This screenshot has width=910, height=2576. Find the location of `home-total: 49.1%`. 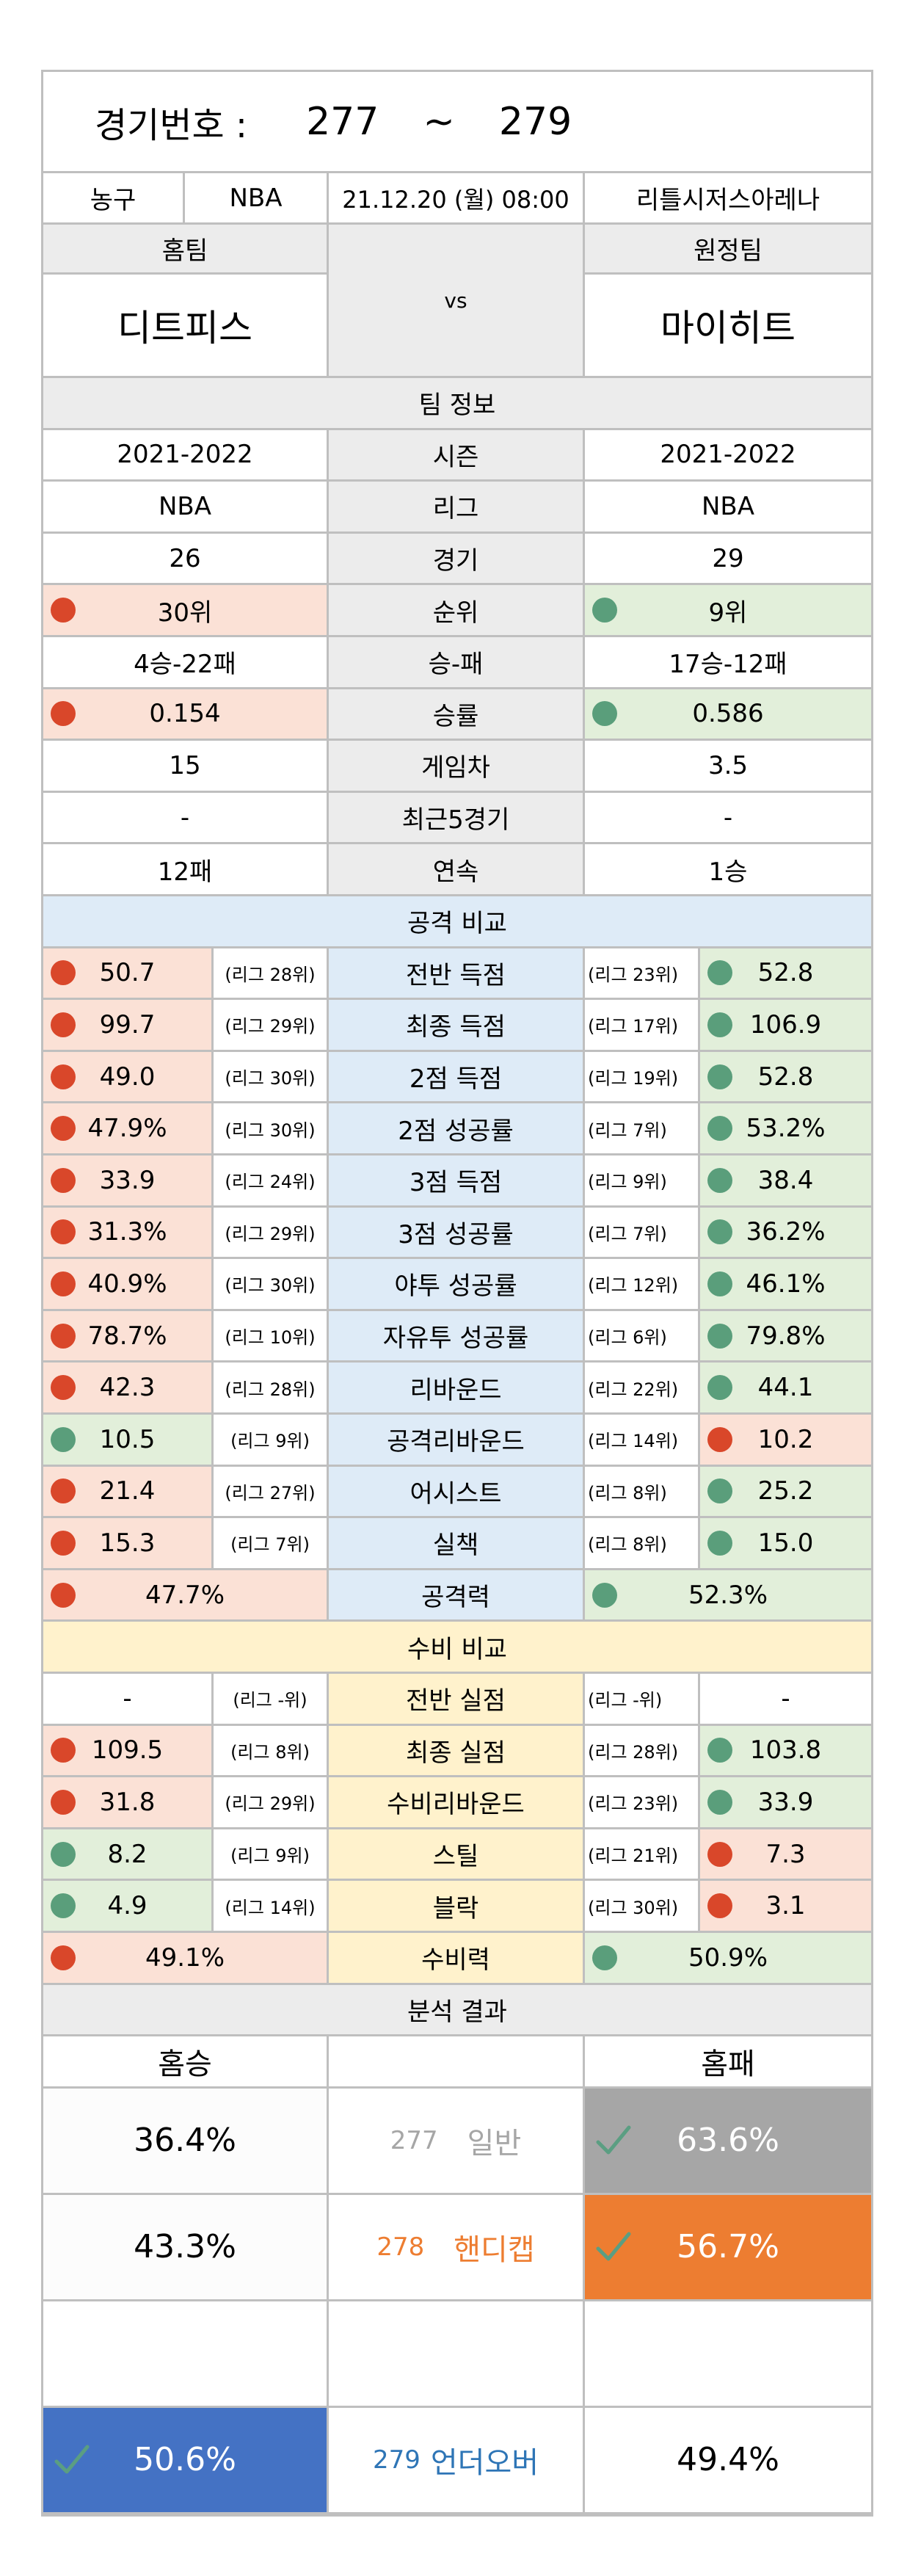

home-total: 49.1% is located at coordinates (186, 1958).